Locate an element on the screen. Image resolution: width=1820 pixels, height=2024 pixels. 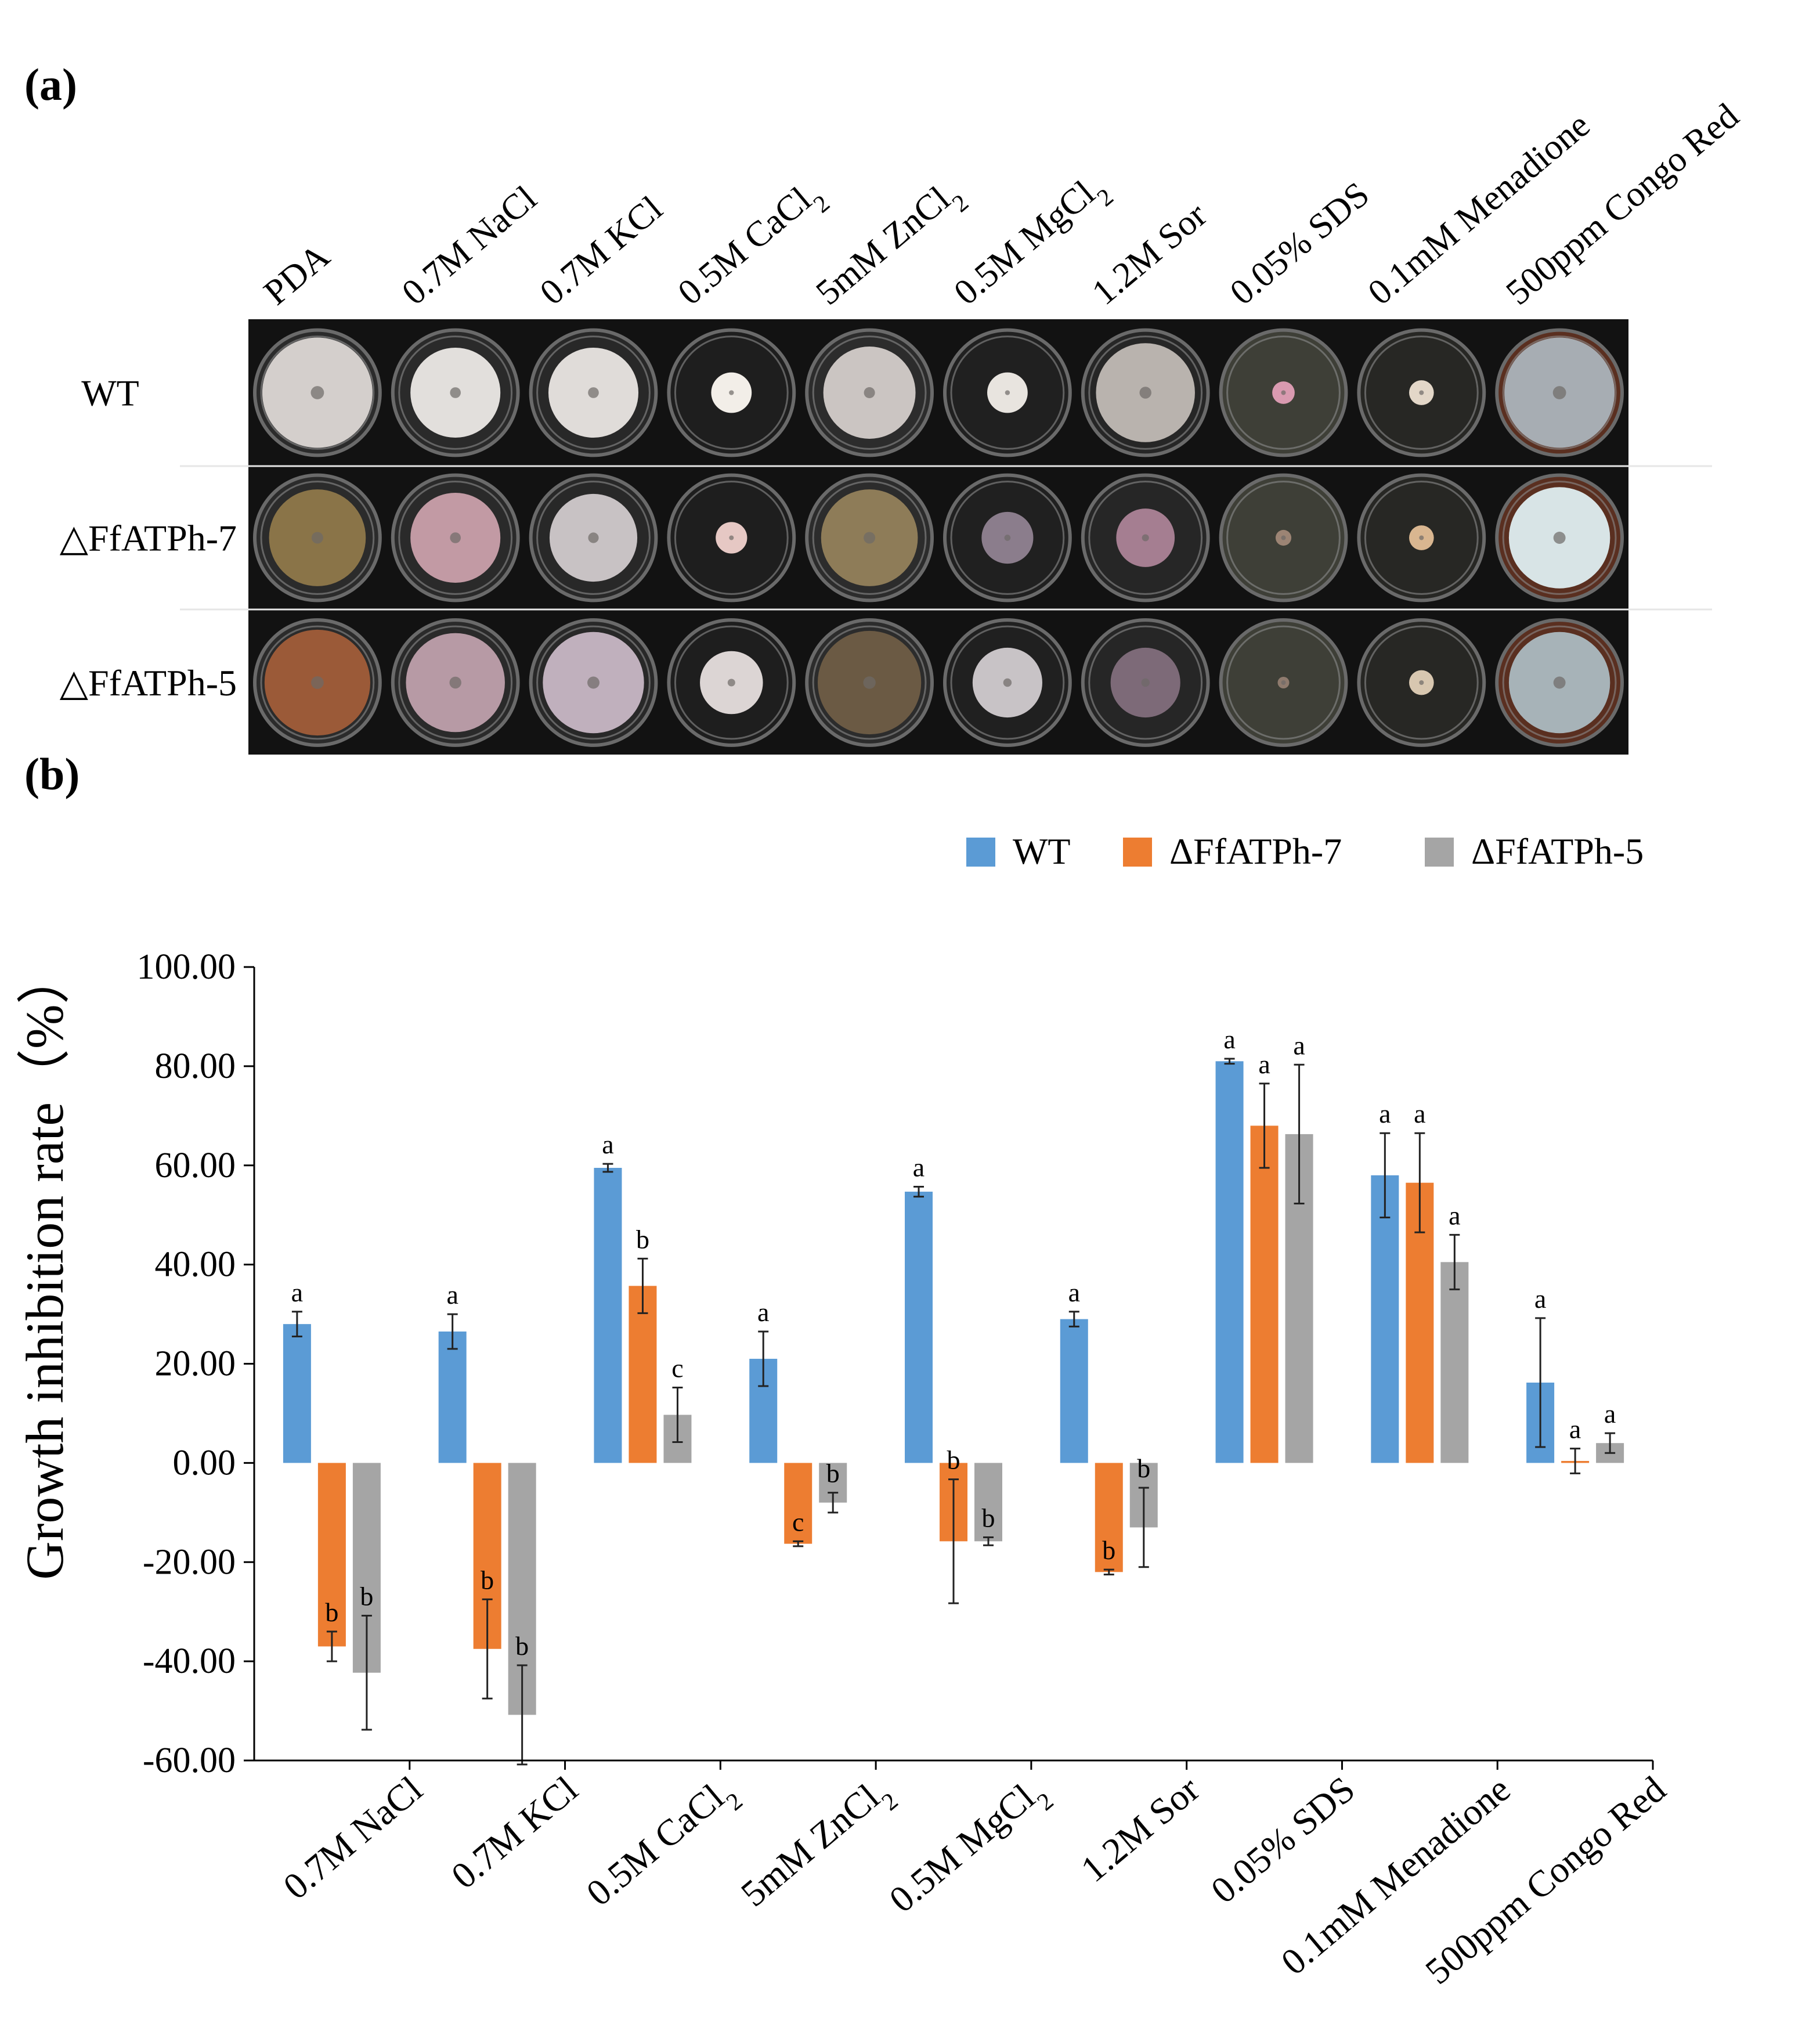
panel-a-label: (a) is located at coordinates (51, 85).